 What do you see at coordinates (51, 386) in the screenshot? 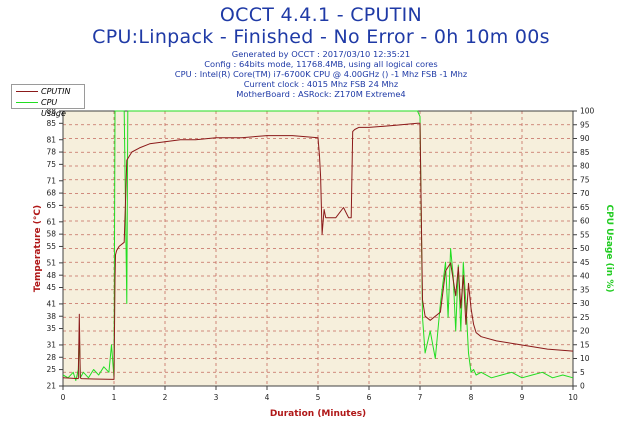
I see `y-tick-label: 21` at bounding box center [51, 386].